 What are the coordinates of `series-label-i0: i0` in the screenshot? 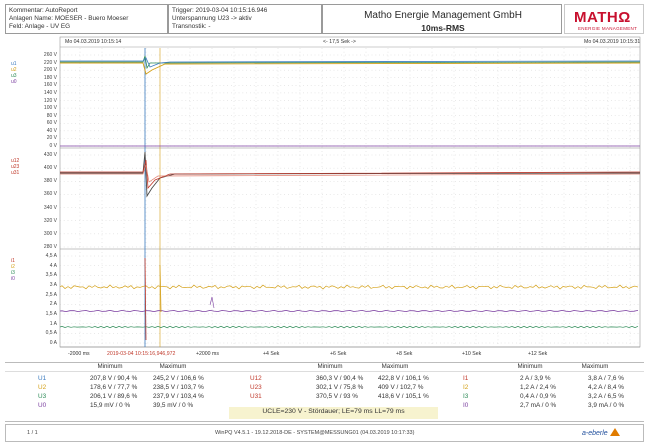 It's located at (13, 279).